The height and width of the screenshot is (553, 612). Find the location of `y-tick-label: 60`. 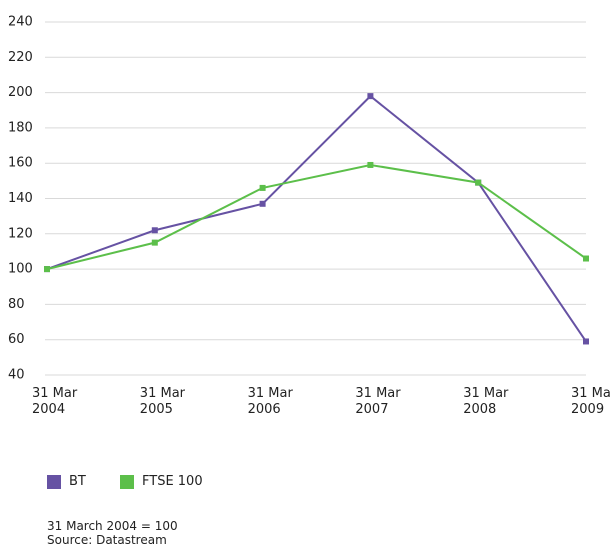

y-tick-label: 60 is located at coordinates (16, 339).